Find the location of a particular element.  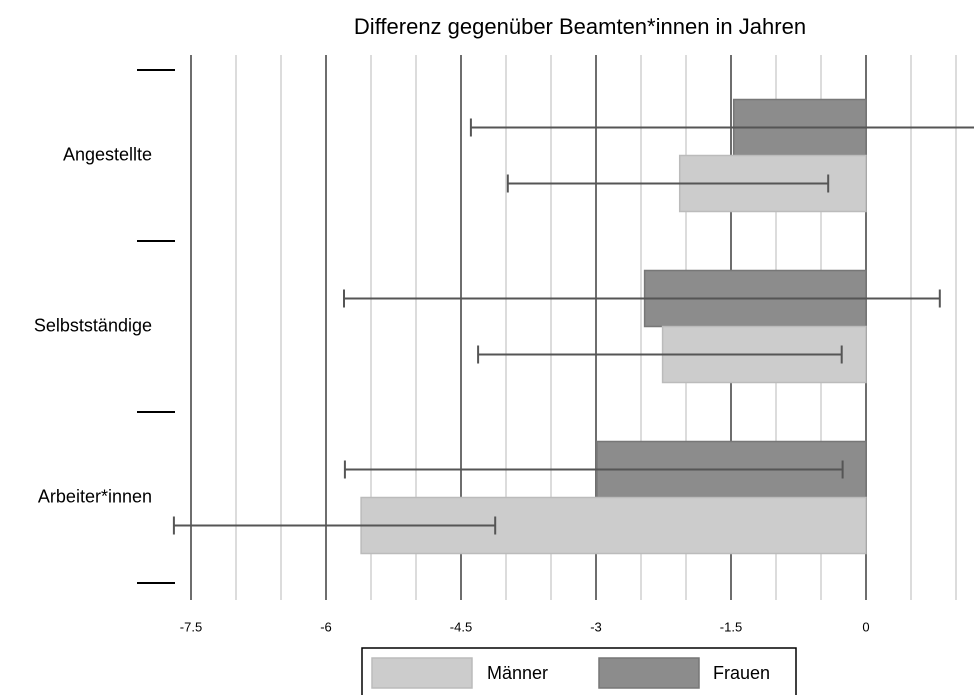

x-tick-label: -1.5 is located at coordinates (731, 626).